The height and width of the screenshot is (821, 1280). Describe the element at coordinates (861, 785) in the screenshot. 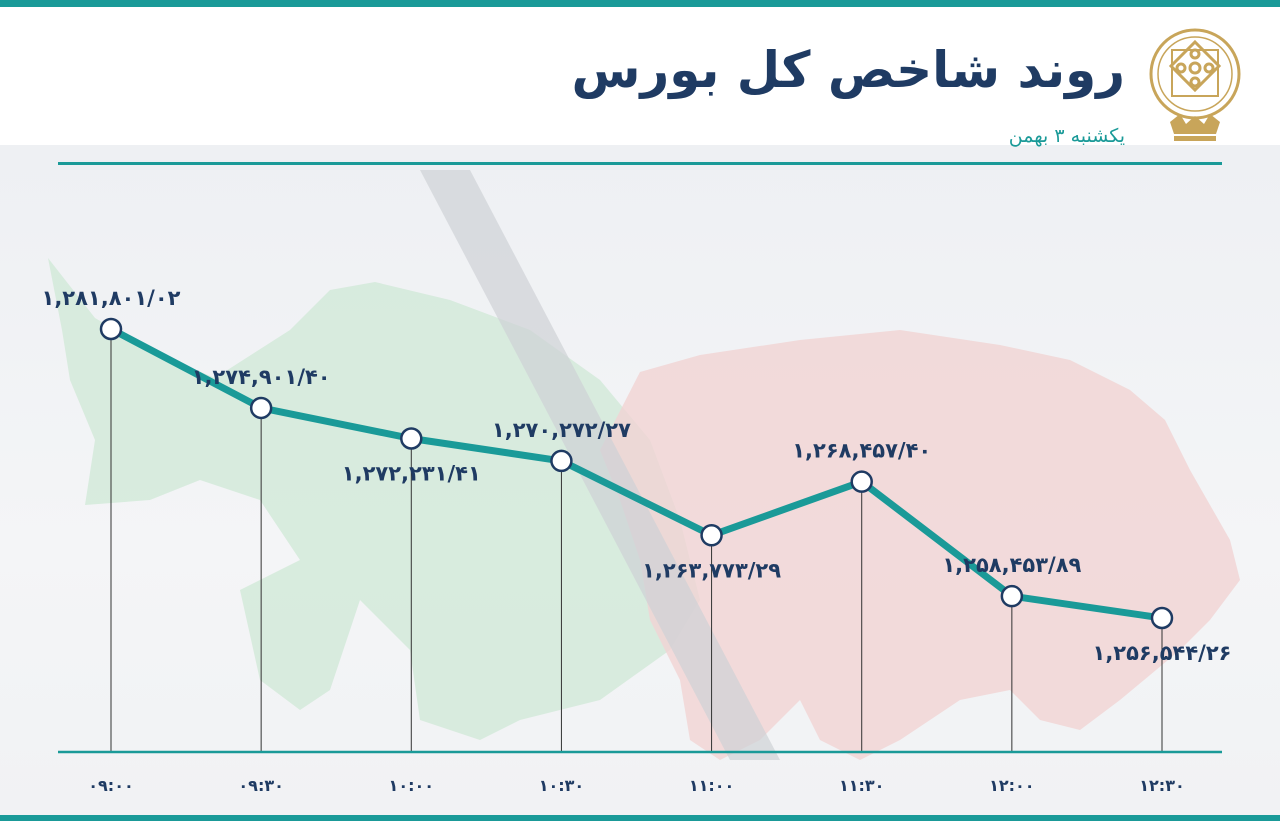

I see `x-tick-label: ۱۱:۳۰` at that location.